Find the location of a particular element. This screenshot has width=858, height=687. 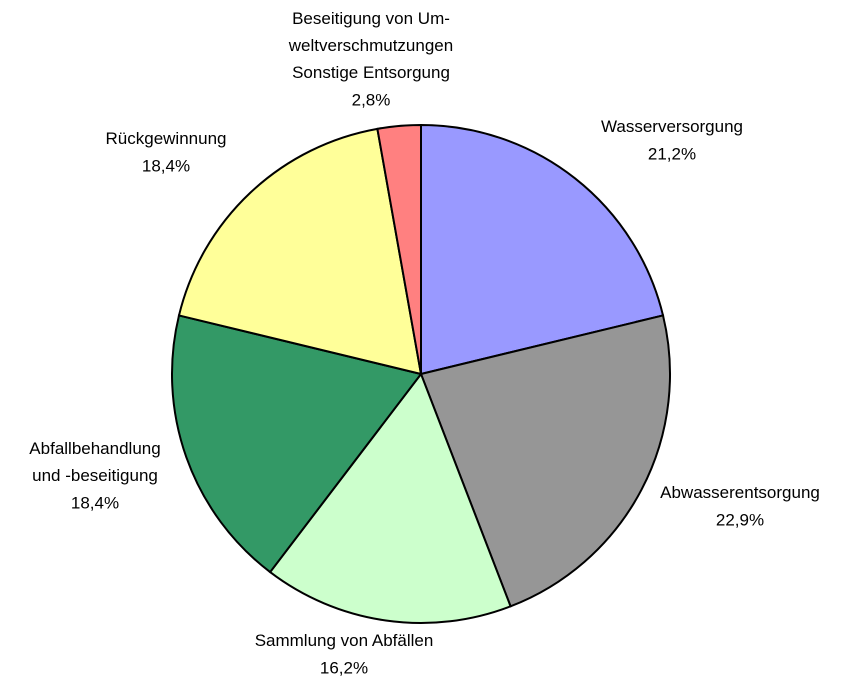

slice-label: Wasserversorgung is located at coordinates (672, 126).